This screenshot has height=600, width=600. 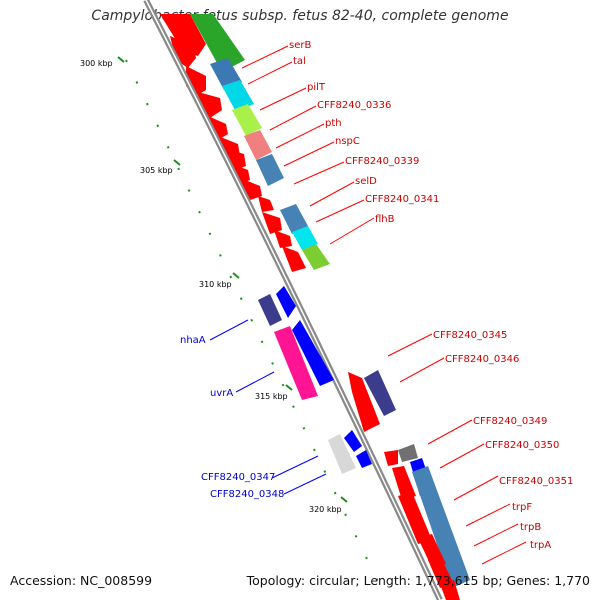 I want to click on gene-label-cff8240-0341: CFF8240_0341, so click(x=402, y=199).